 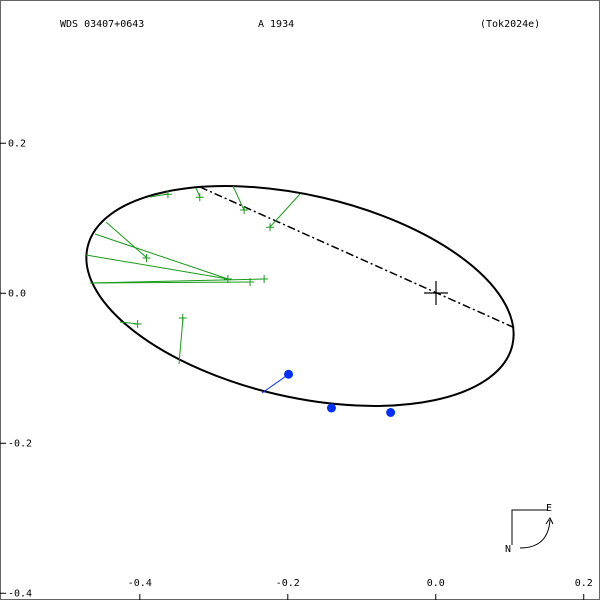 I want to click on y-tick-label: 0.0, so click(x=17, y=293).